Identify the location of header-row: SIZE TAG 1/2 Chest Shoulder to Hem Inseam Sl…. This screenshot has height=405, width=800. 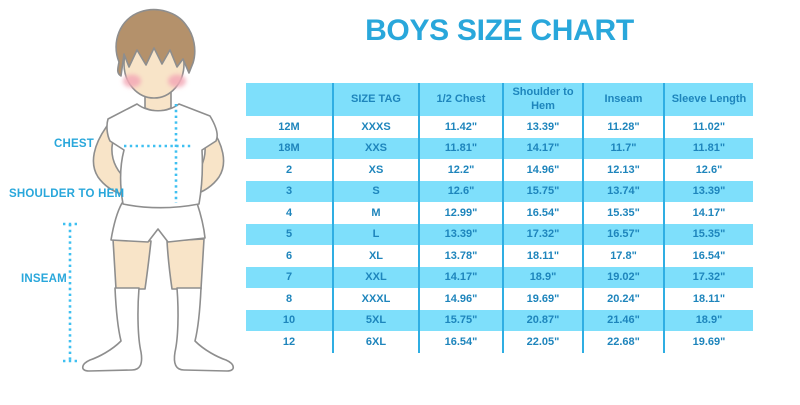
(499, 99).